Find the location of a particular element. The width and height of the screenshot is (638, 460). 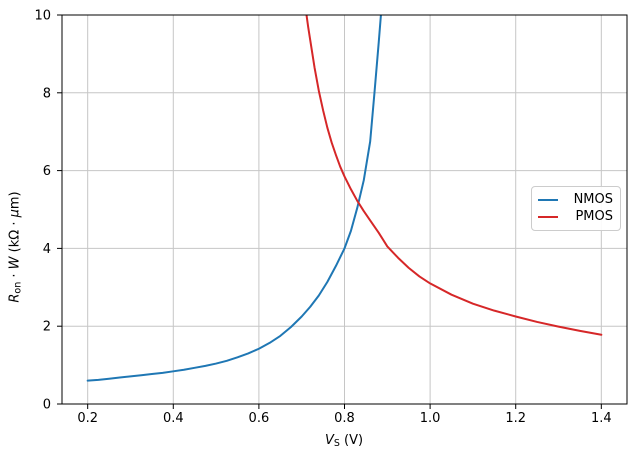

x-tick-label: 0.8 is located at coordinates (344, 418).